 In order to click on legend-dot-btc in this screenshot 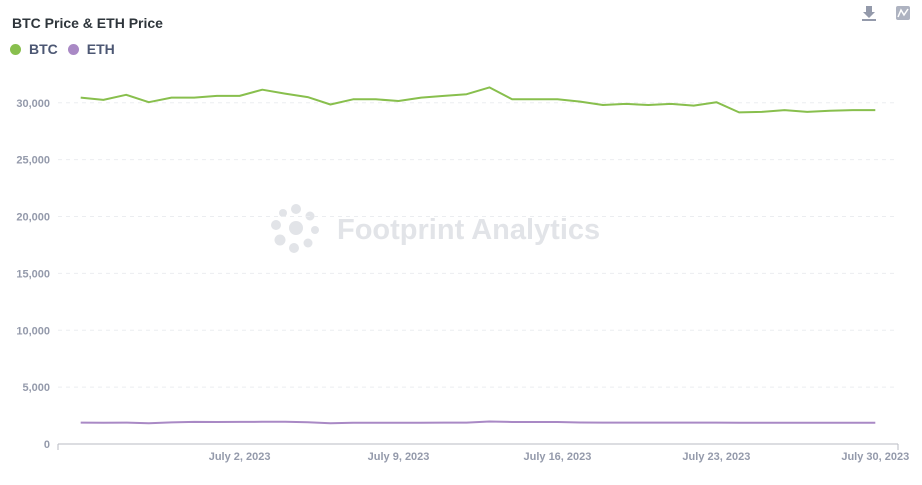, I will do `click(15, 49)`.